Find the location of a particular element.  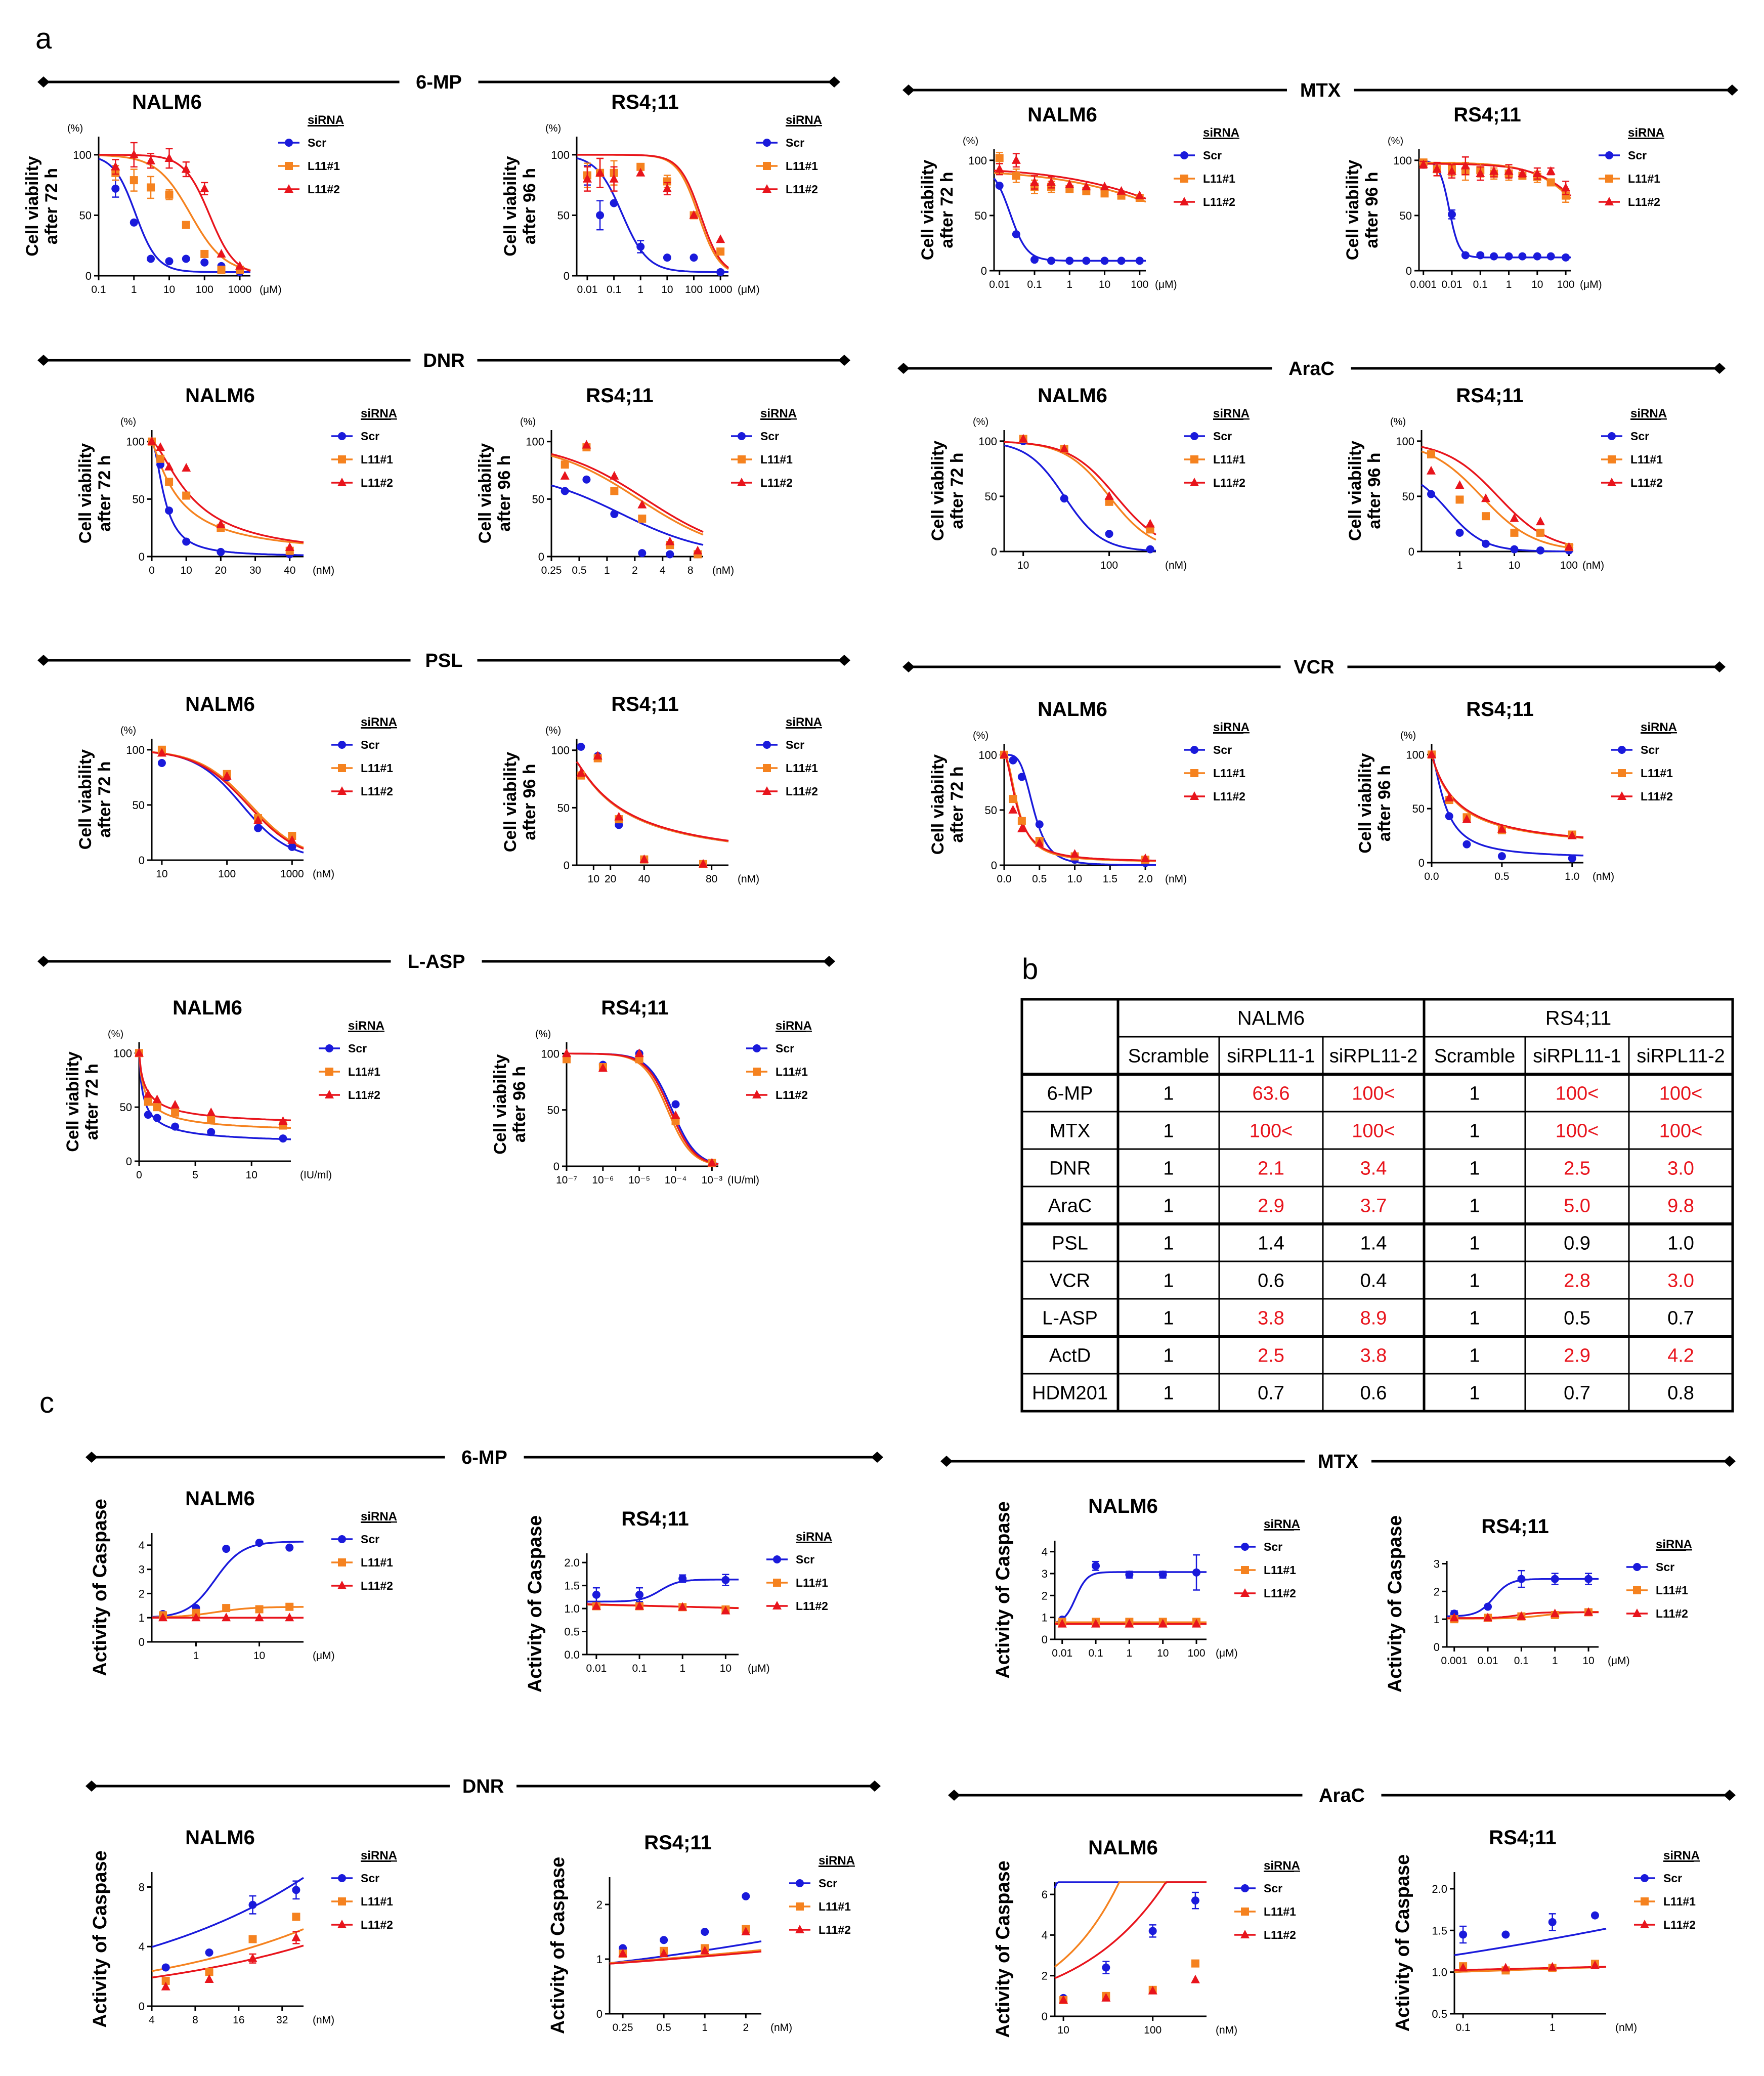

x-tick-label: 0.01 is located at coordinates (1488, 1661).